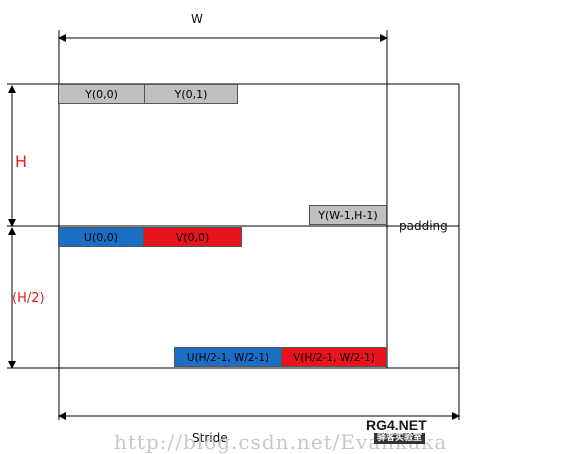 This screenshot has height=454, width=575. I want to click on height-label: H, so click(21, 161).